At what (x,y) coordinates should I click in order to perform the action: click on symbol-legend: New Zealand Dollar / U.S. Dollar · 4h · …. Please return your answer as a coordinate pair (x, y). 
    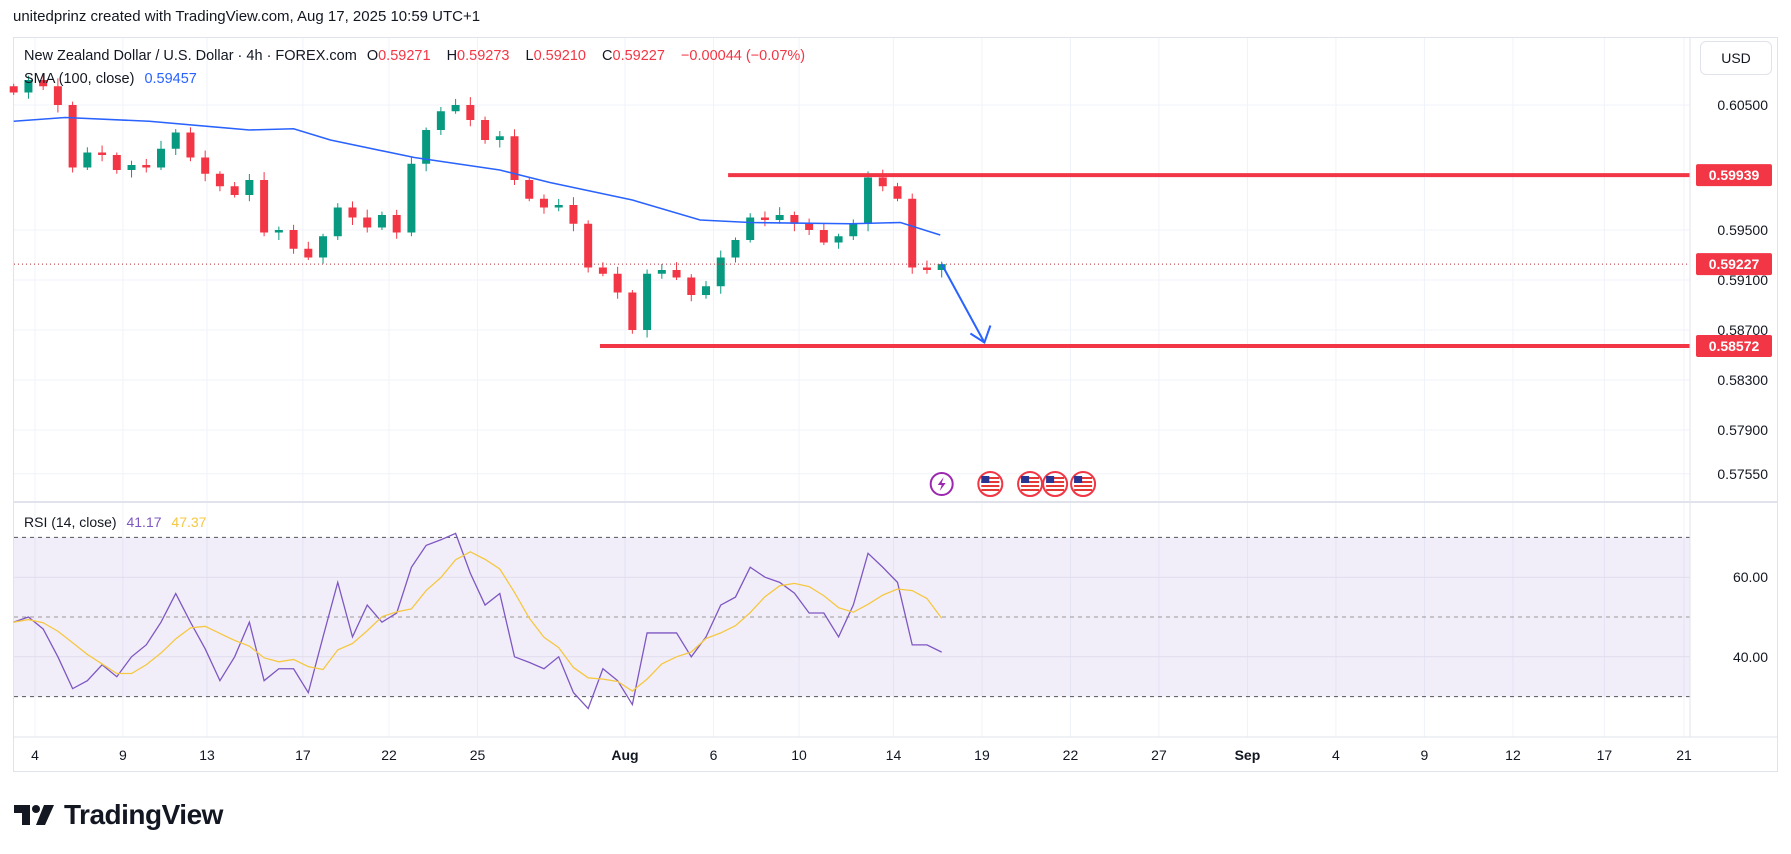
    Looking at the image, I should click on (417, 56).